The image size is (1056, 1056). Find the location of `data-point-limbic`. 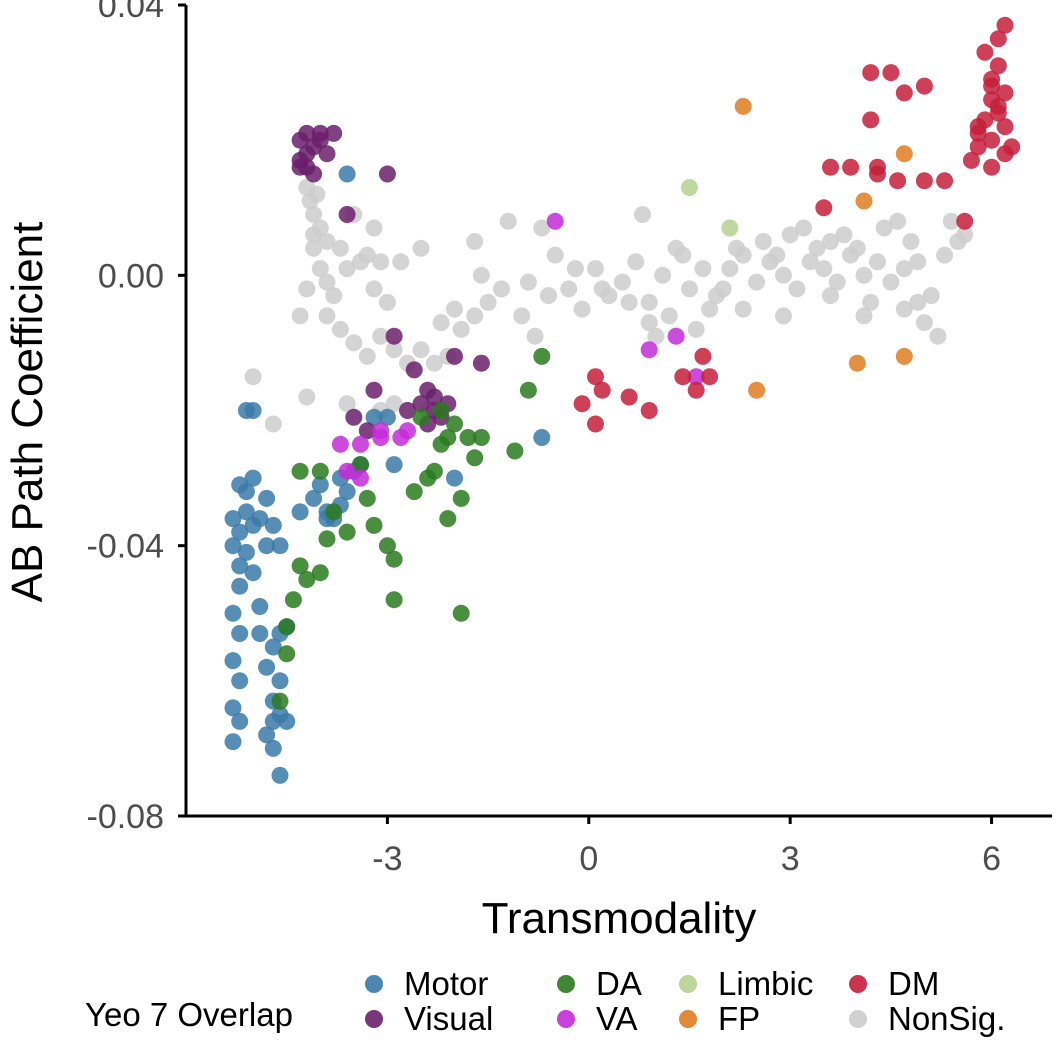

data-point-limbic is located at coordinates (689, 187).